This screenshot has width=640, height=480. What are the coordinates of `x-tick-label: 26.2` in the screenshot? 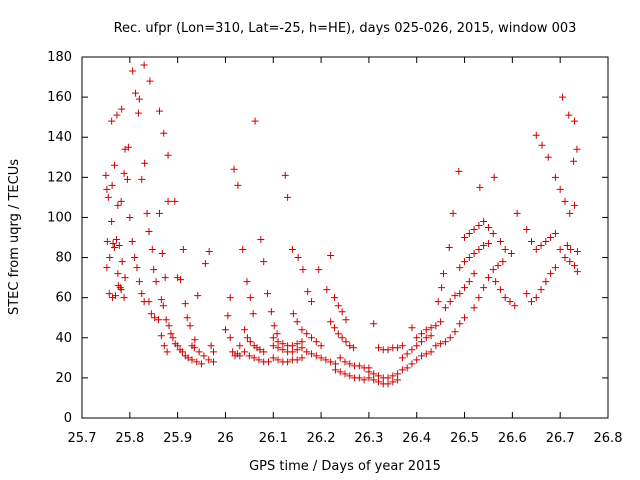 It's located at (321, 438).